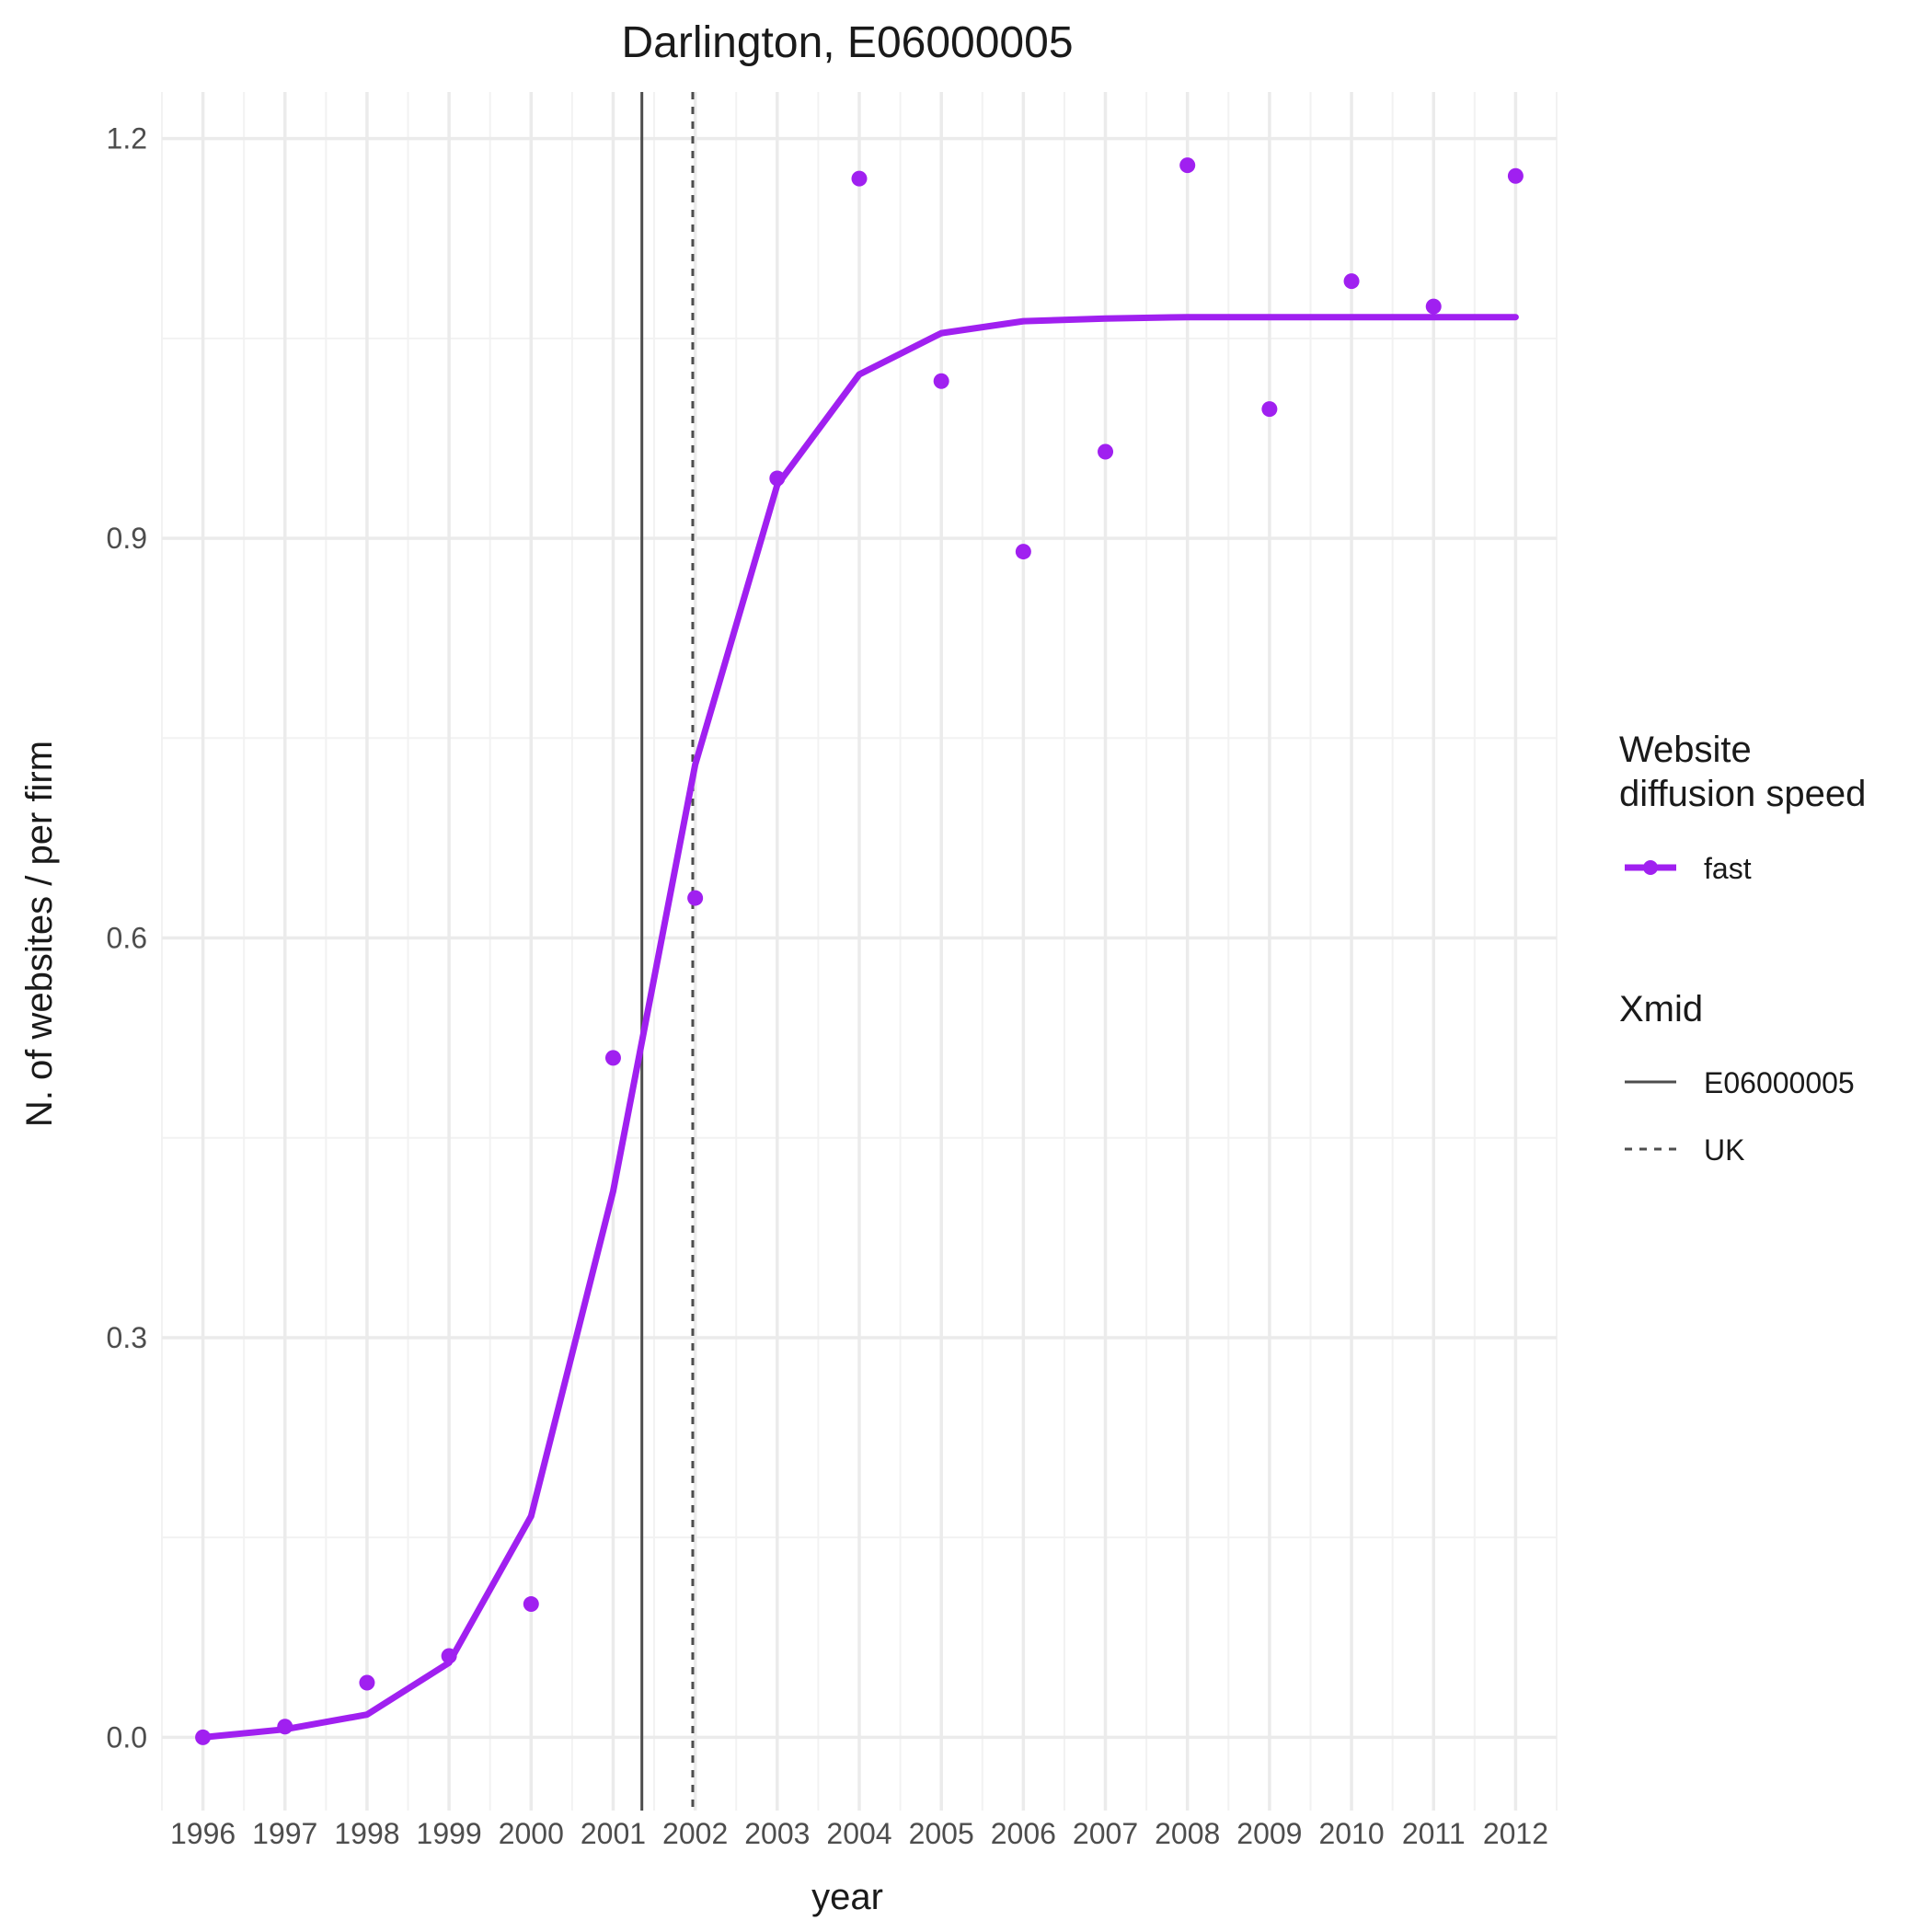 This screenshot has width=1932, height=1932. What do you see at coordinates (1515, 1833) in the screenshot?
I see `x-tick-label: 2012` at bounding box center [1515, 1833].